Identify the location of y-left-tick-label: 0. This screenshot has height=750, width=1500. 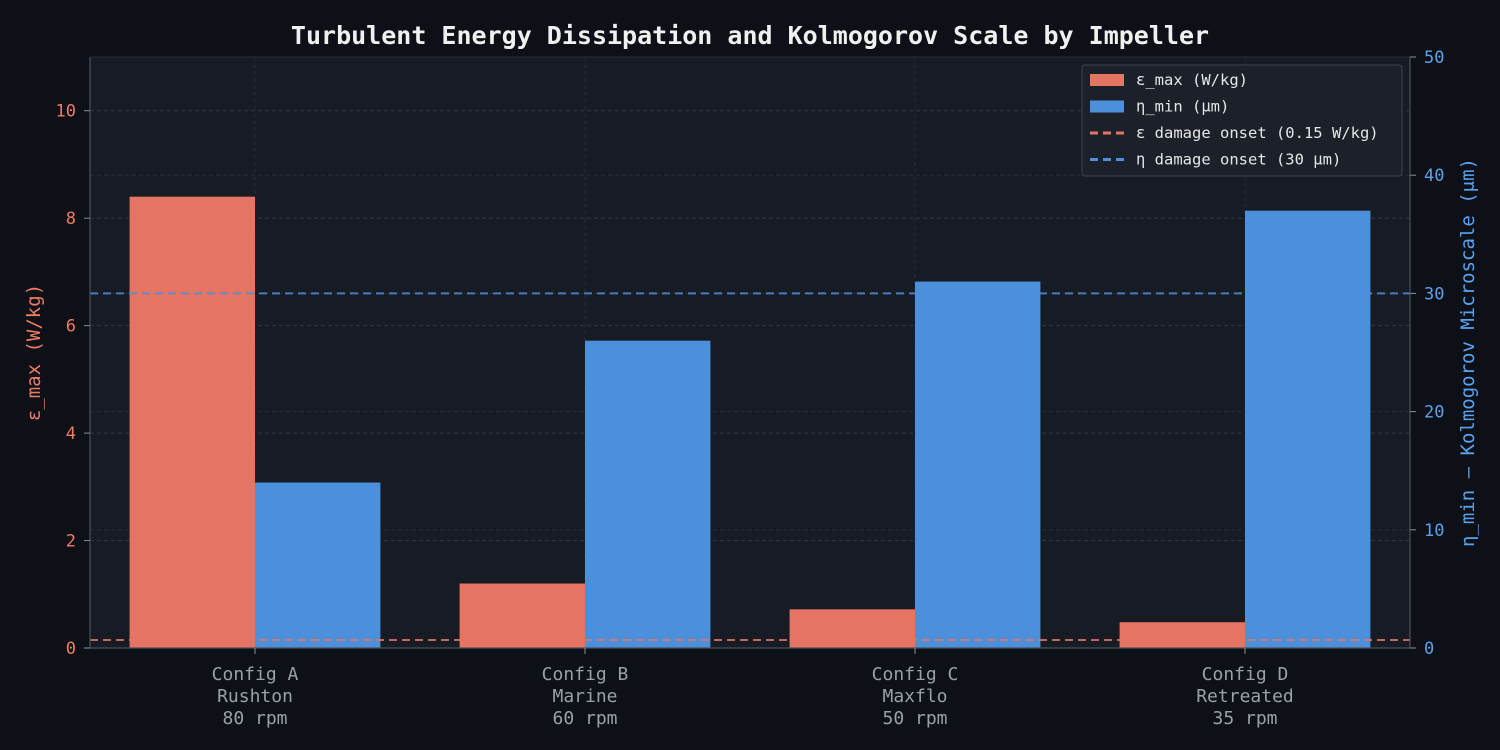
(71, 649).